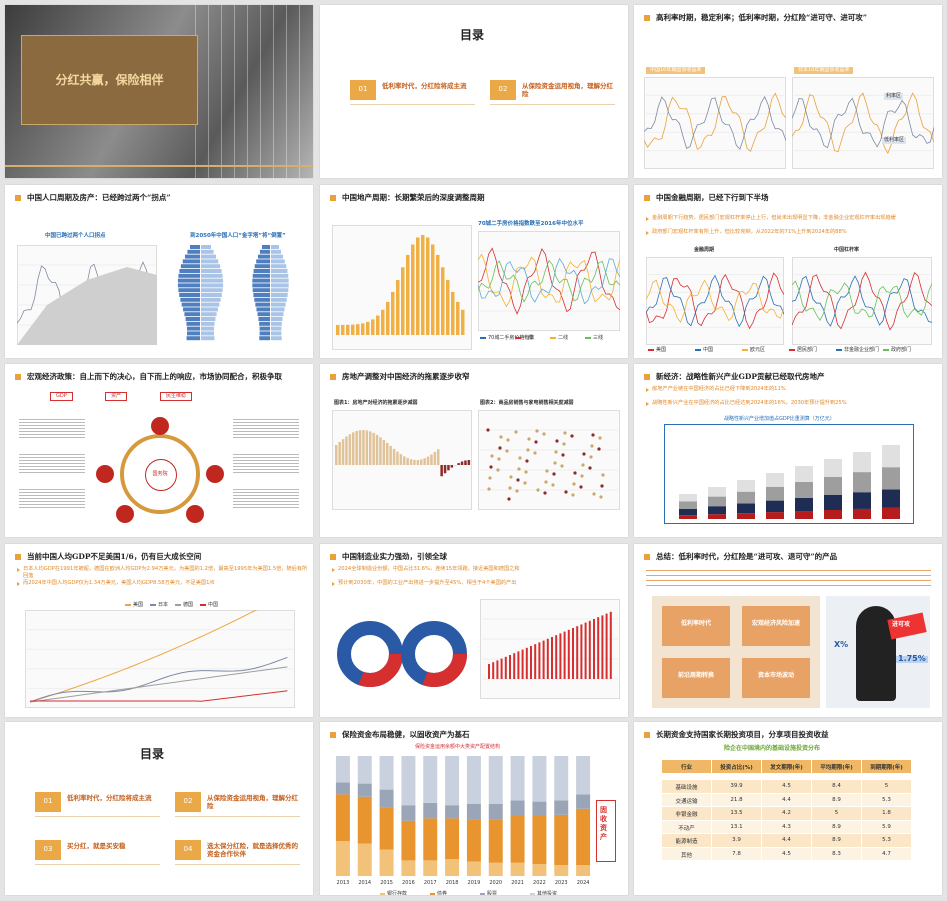 The height and width of the screenshot is (901, 947). Describe the element at coordinates (539, 883) in the screenshot. I see `x-tick-label: 2022` at that location.